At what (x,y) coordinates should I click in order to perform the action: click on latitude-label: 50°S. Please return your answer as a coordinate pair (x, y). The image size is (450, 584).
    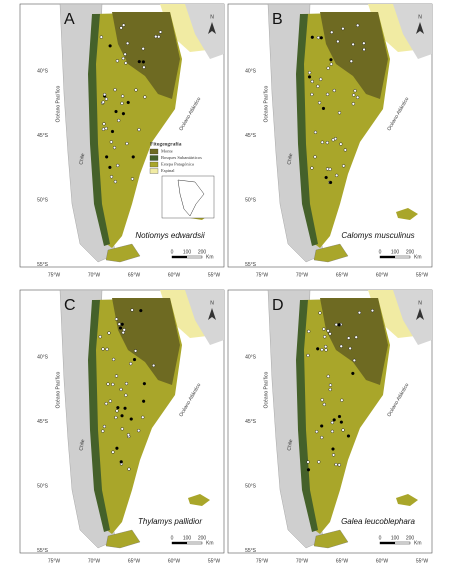
    Looking at the image, I should click on (251, 200).